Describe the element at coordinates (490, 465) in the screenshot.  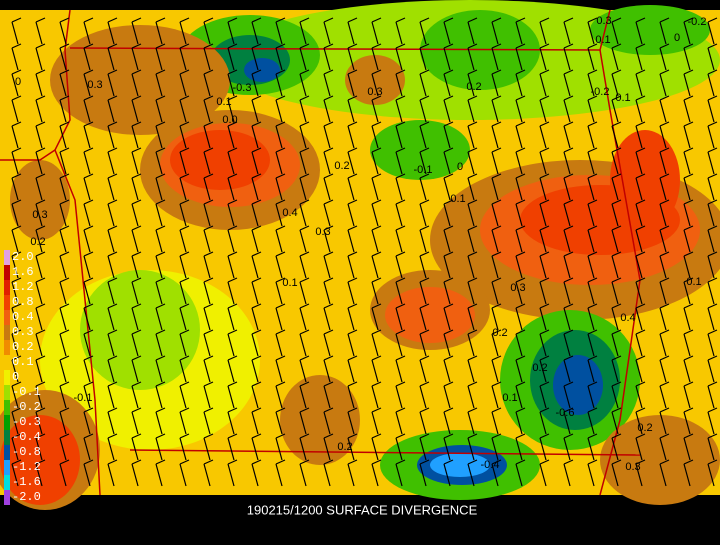
I see `contour-label: -0.4` at that location.